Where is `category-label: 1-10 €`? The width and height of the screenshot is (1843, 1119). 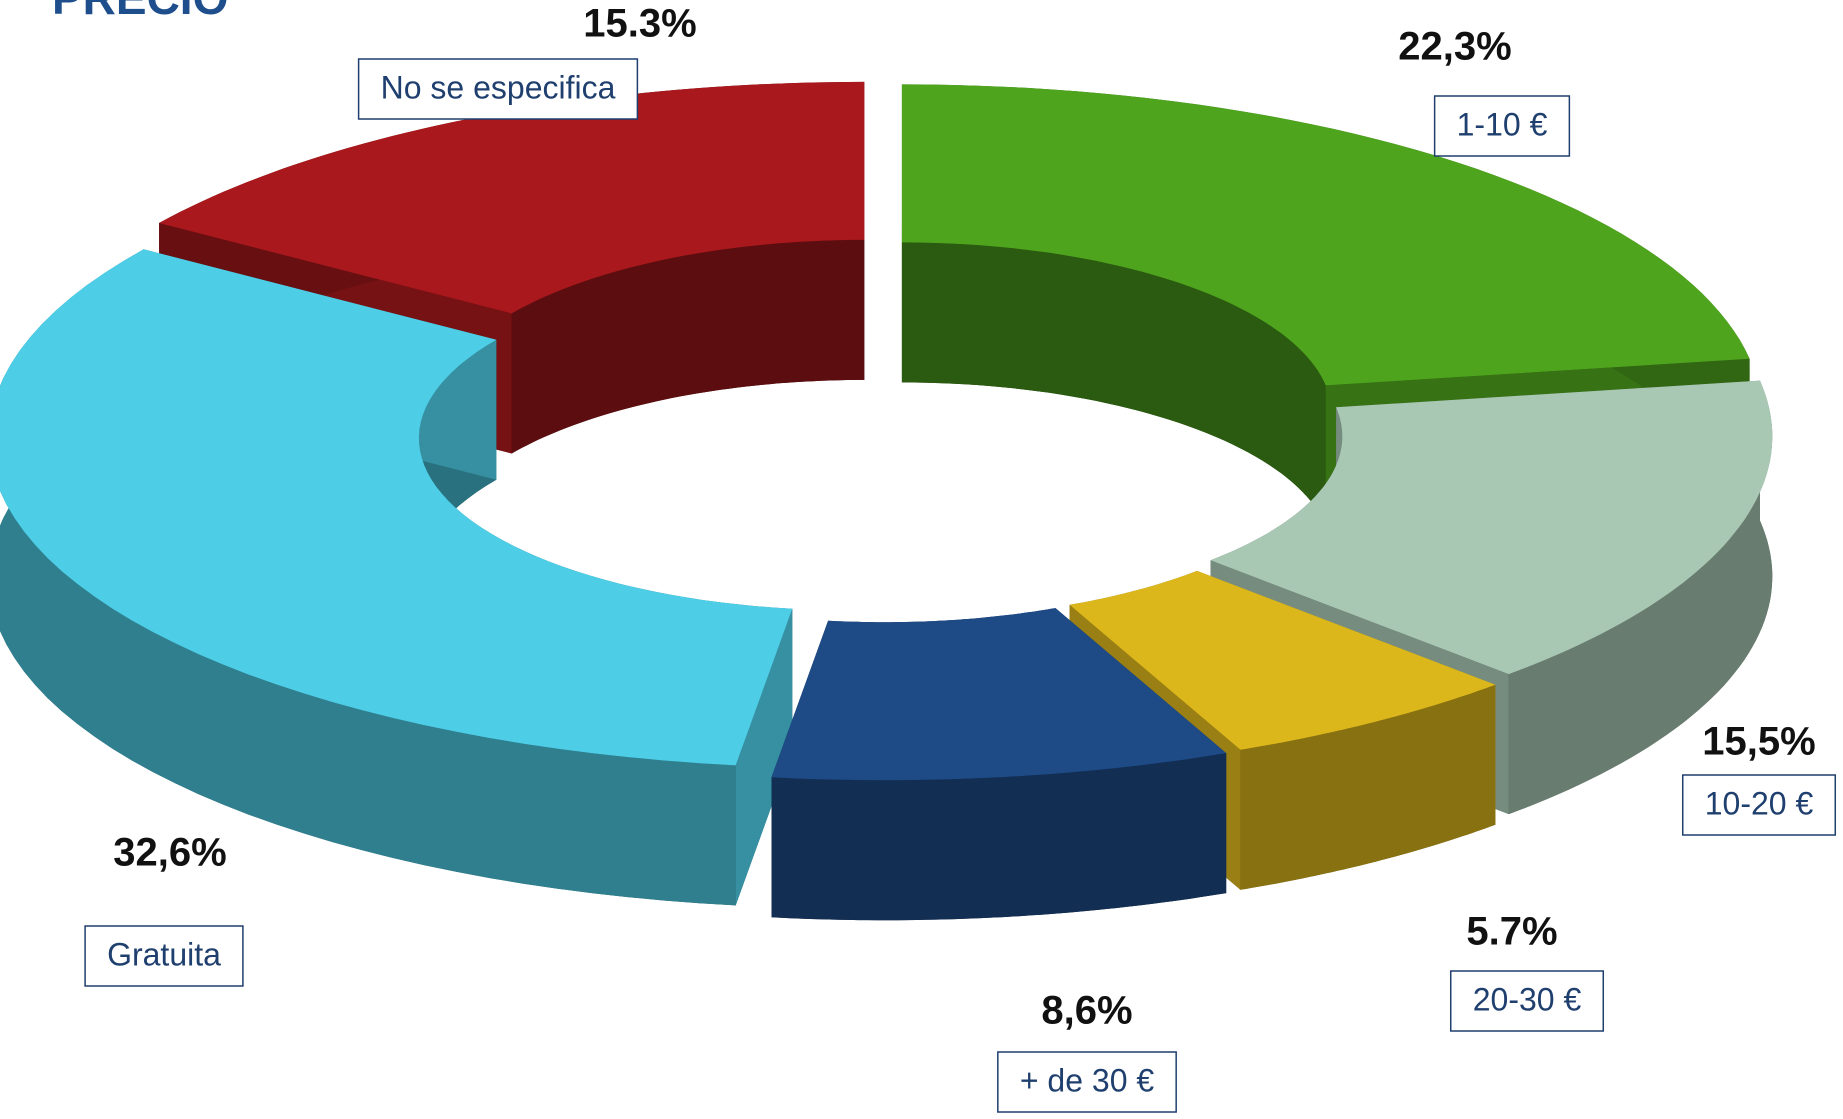
category-label: 1-10 € is located at coordinates (1502, 124).